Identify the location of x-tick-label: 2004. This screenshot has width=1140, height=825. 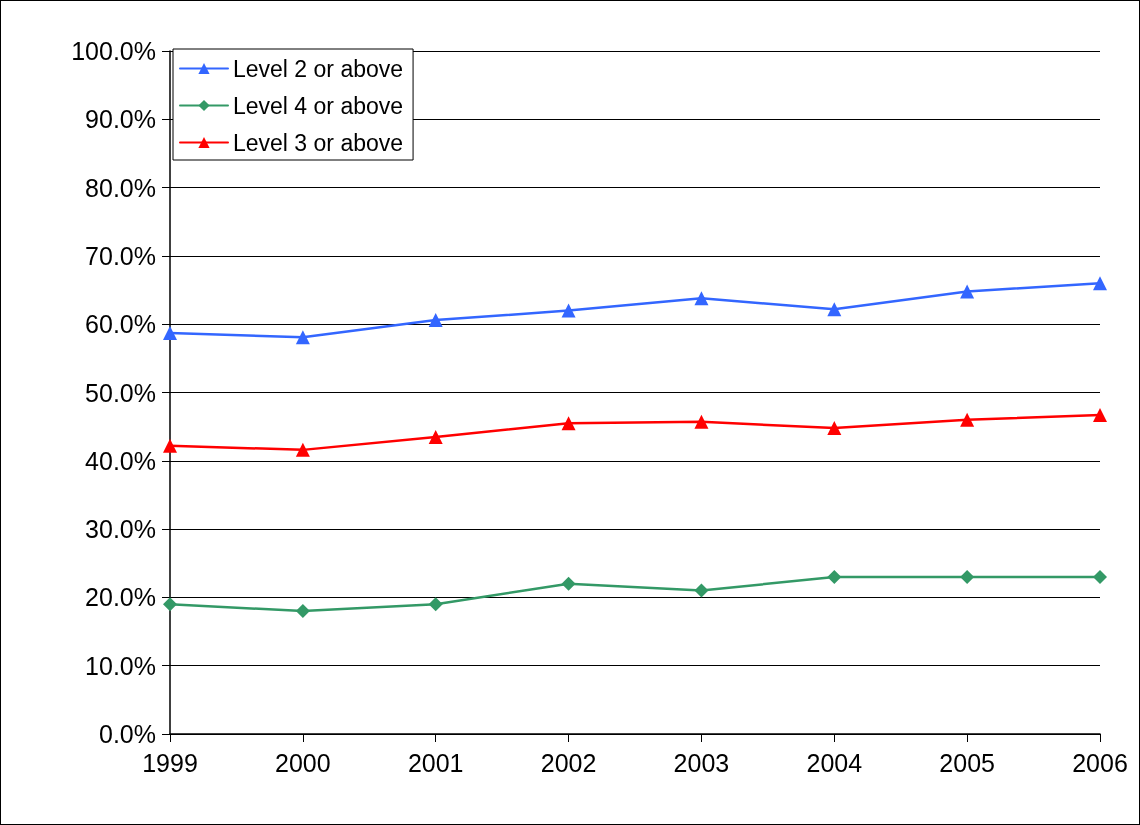
(834, 762).